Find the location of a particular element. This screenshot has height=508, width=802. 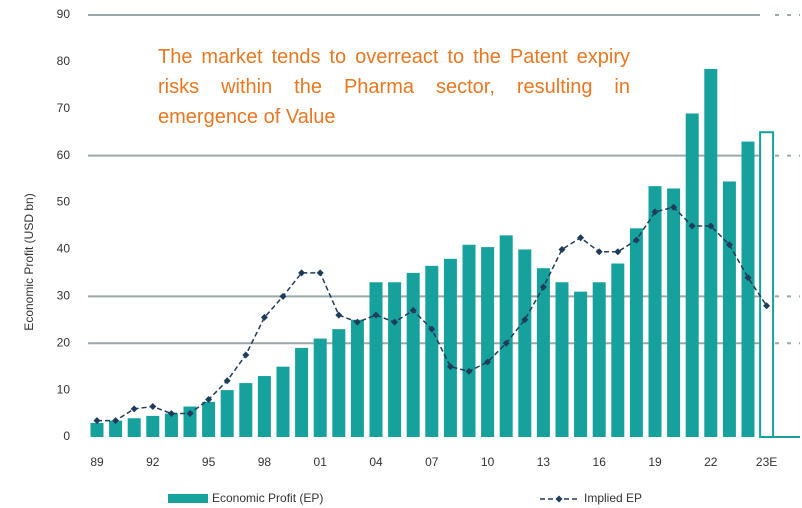

x-tick-label: 04 is located at coordinates (376, 462).